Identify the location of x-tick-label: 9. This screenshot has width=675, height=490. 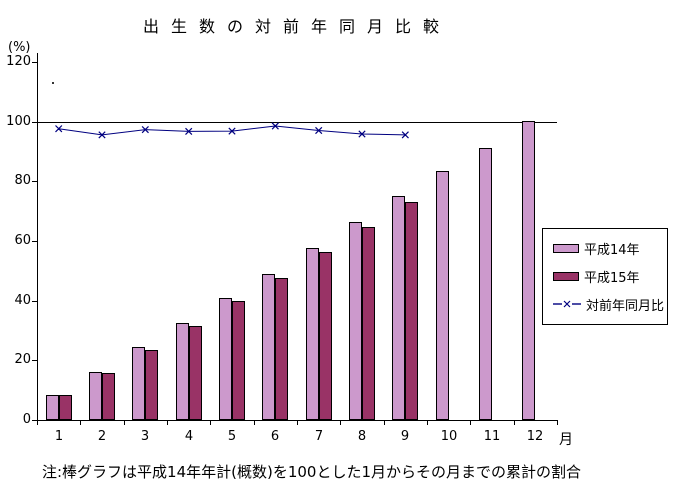
(405, 436).